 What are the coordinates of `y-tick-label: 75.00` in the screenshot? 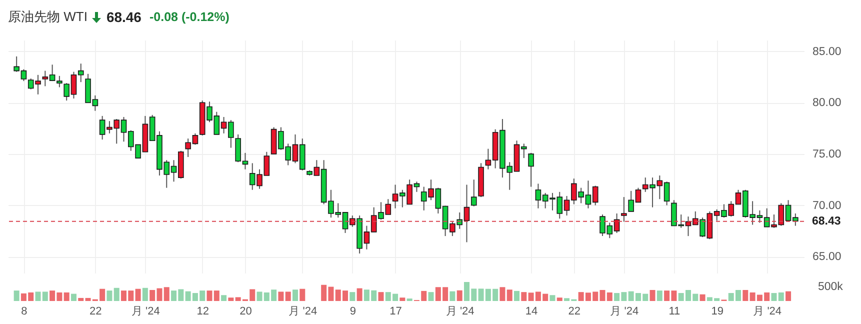 It's located at (827, 154).